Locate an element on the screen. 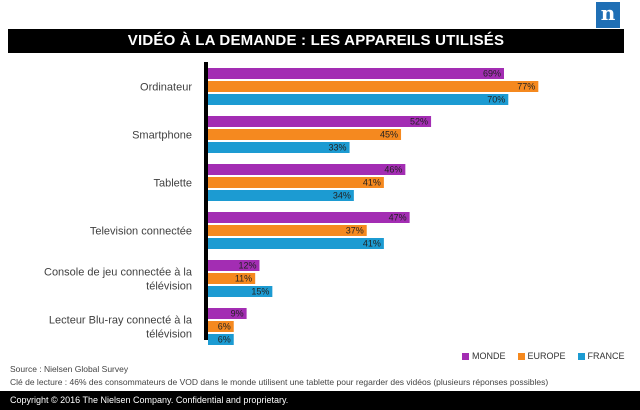 This screenshot has width=640, height=410. value-label-monde-0: 69% is located at coordinates (492, 74).